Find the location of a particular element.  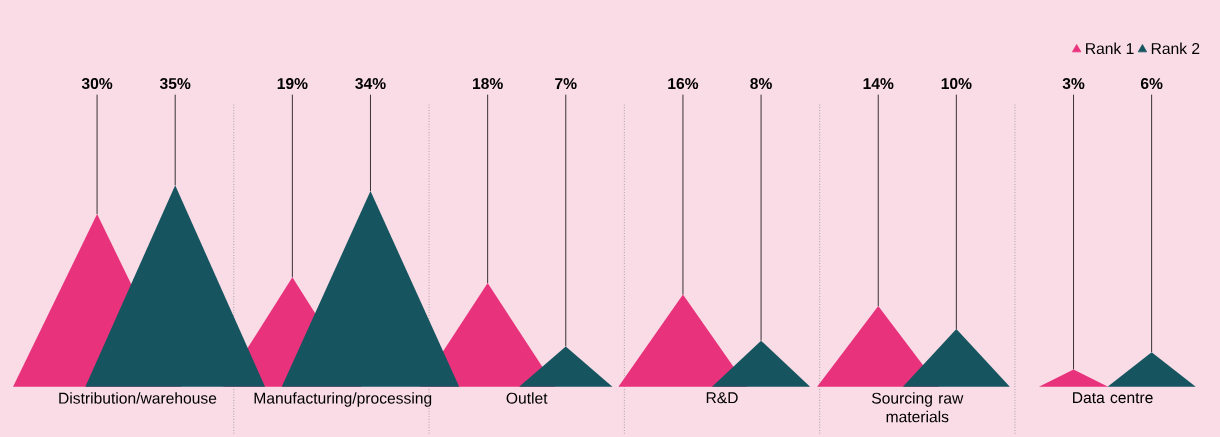

data-label: 34% is located at coordinates (370, 83).